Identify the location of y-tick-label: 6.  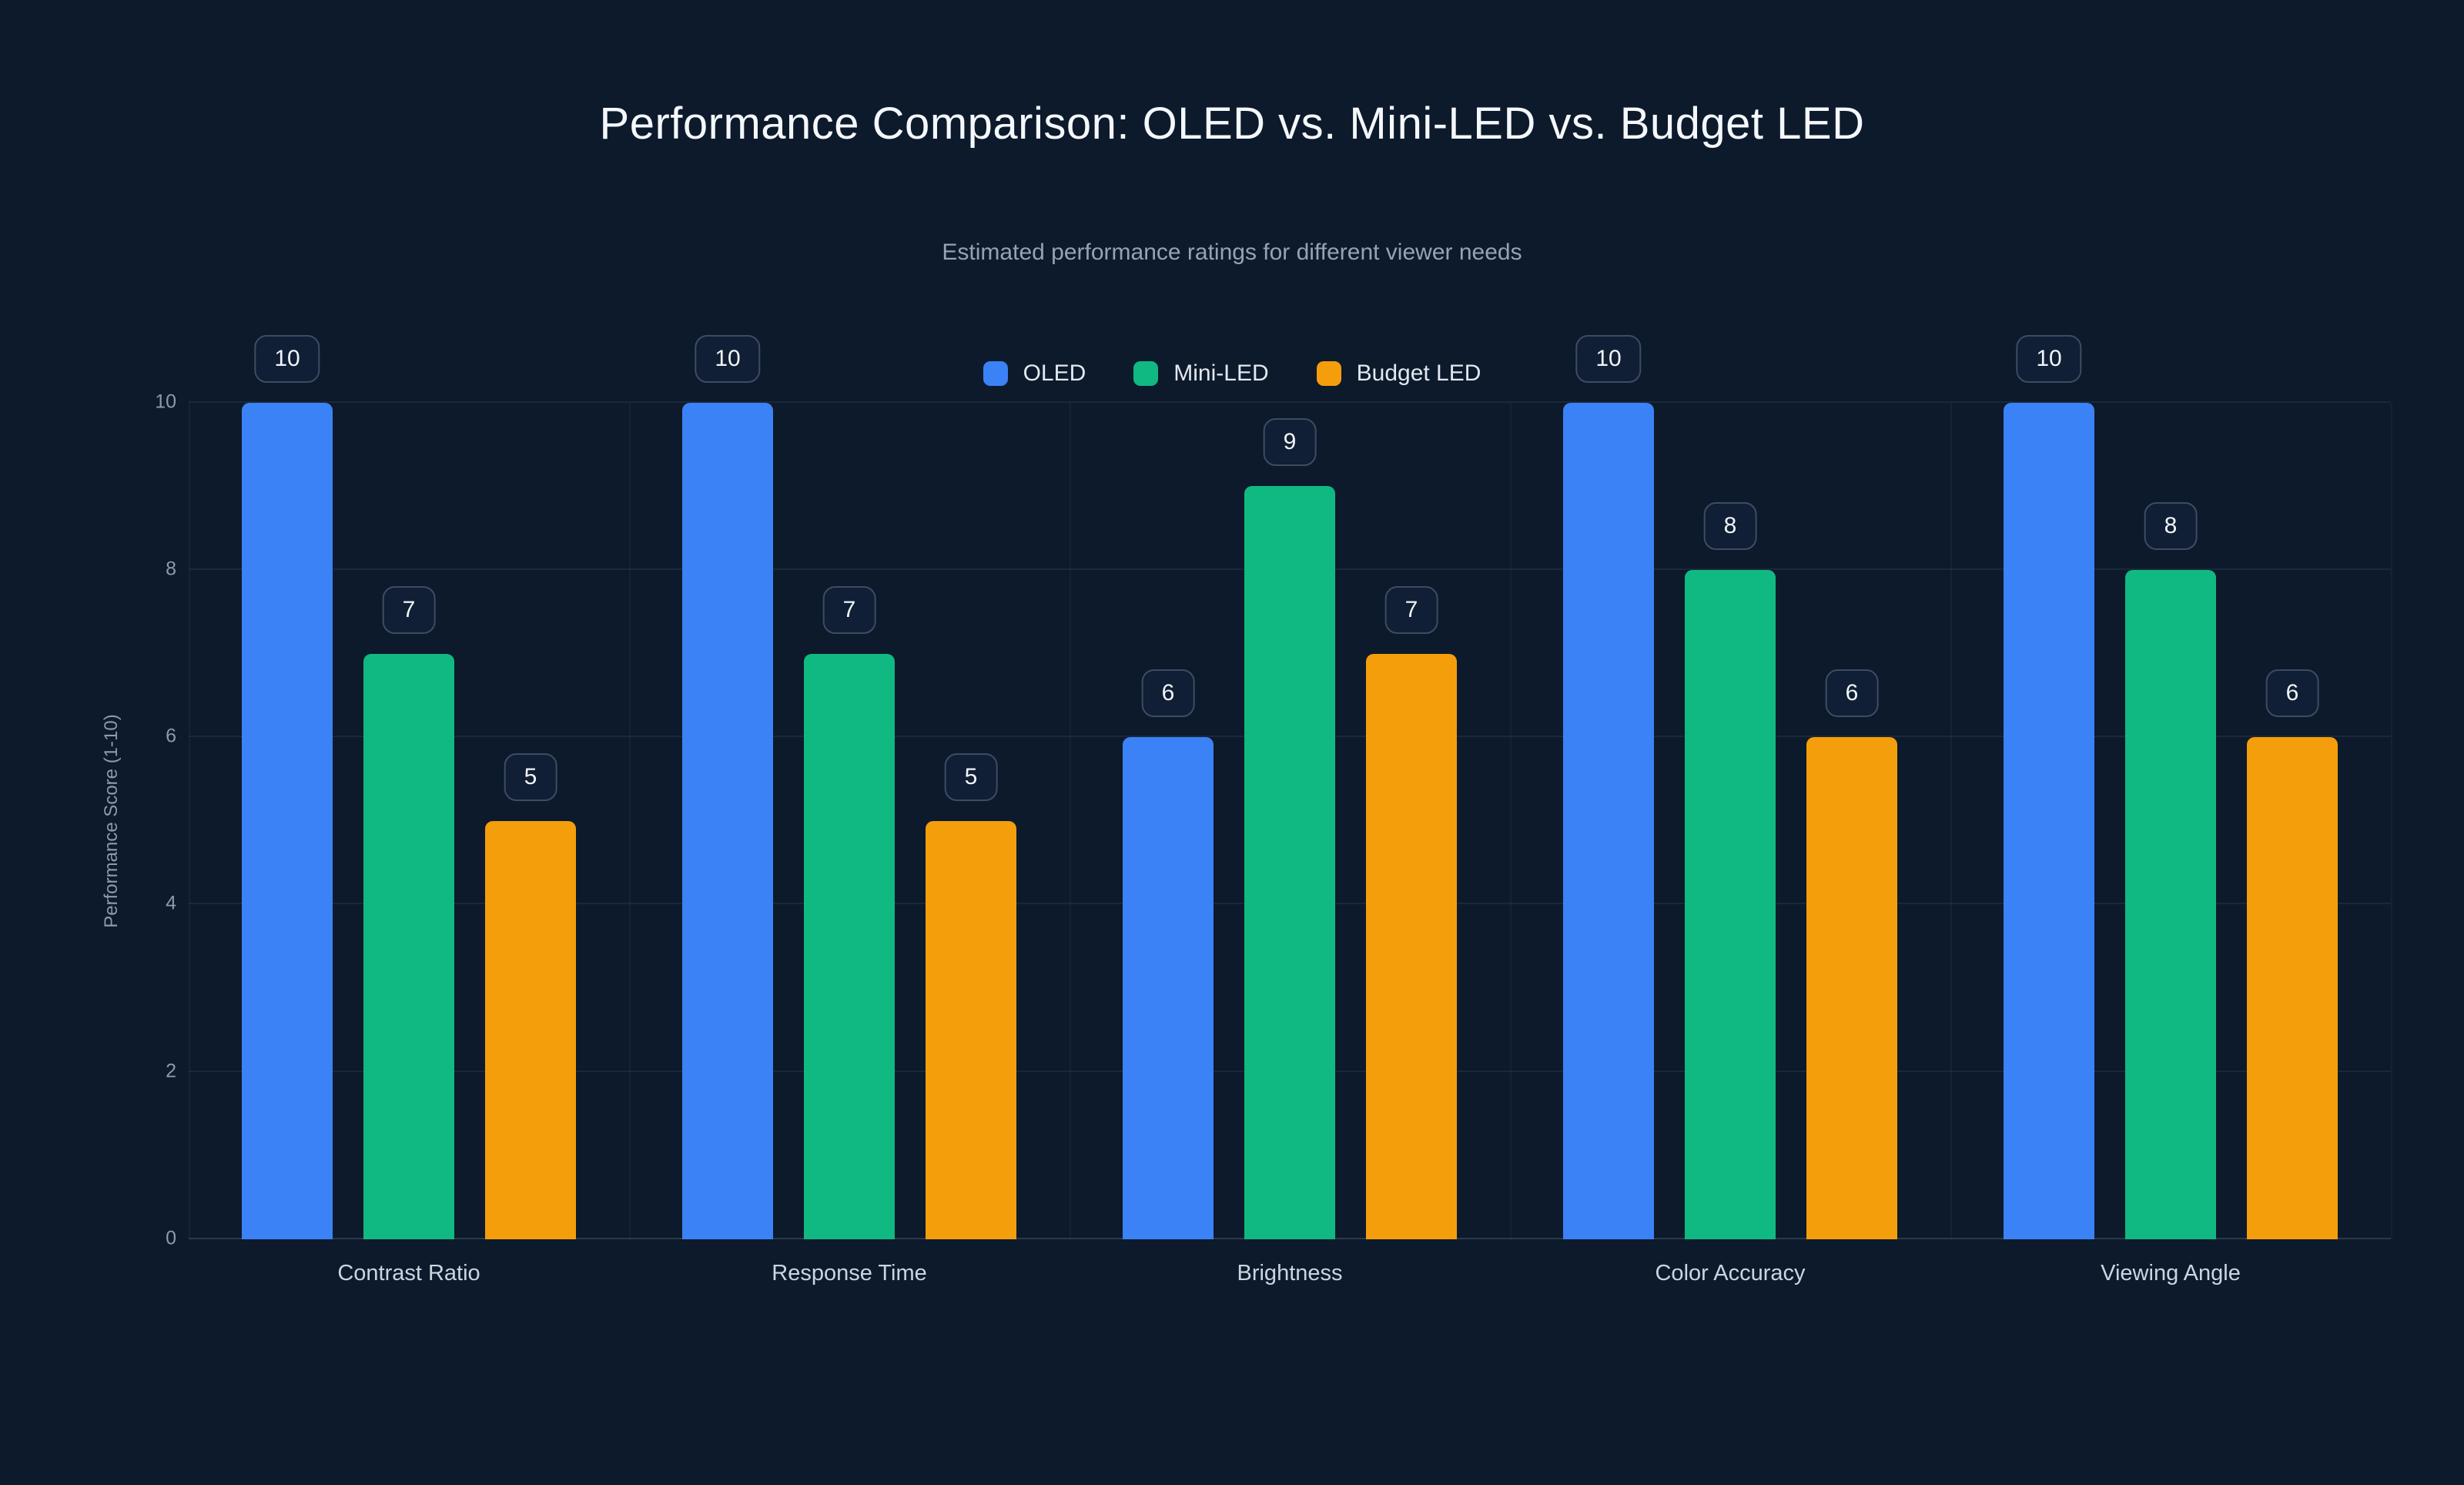
(171, 736).